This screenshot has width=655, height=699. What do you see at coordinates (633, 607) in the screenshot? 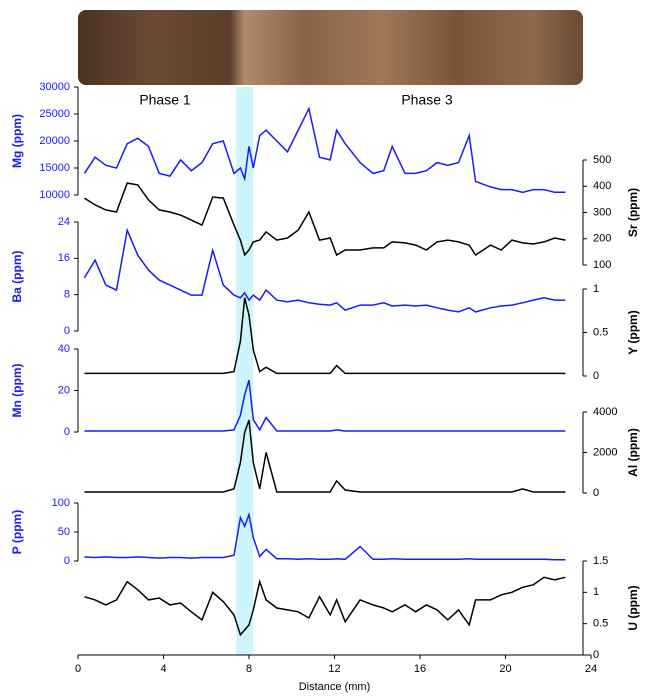
I see `y-axis-label: U (ppm)` at bounding box center [633, 607].